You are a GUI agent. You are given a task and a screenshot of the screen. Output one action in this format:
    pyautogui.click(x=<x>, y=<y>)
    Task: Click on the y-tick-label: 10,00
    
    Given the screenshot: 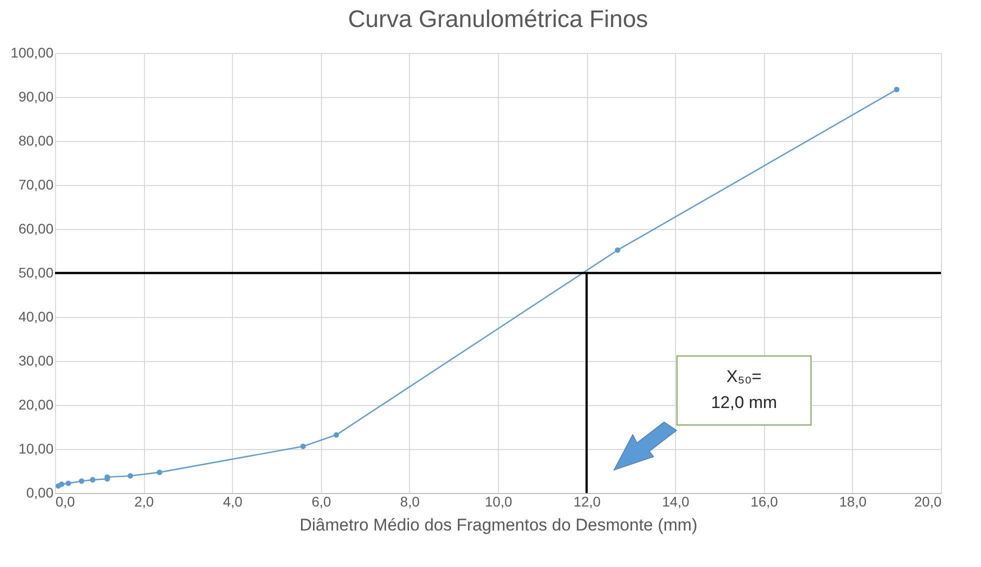 What is the action you would take?
    pyautogui.click(x=36, y=448)
    